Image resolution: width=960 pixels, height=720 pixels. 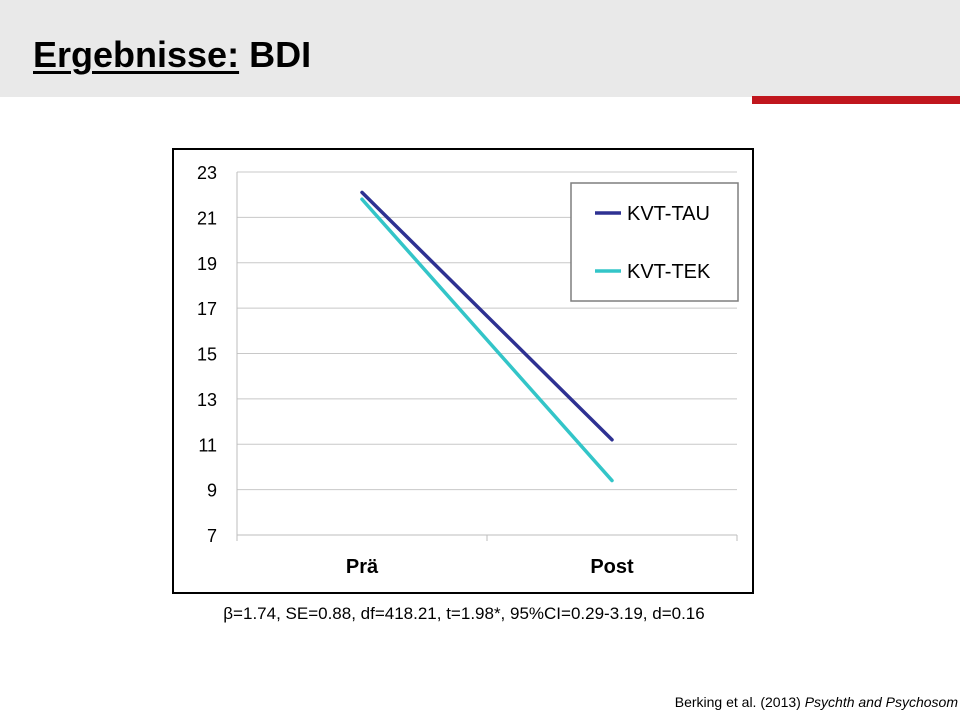 I want to click on citation-journal: Psychth and Psychosom, so click(x=881, y=702).